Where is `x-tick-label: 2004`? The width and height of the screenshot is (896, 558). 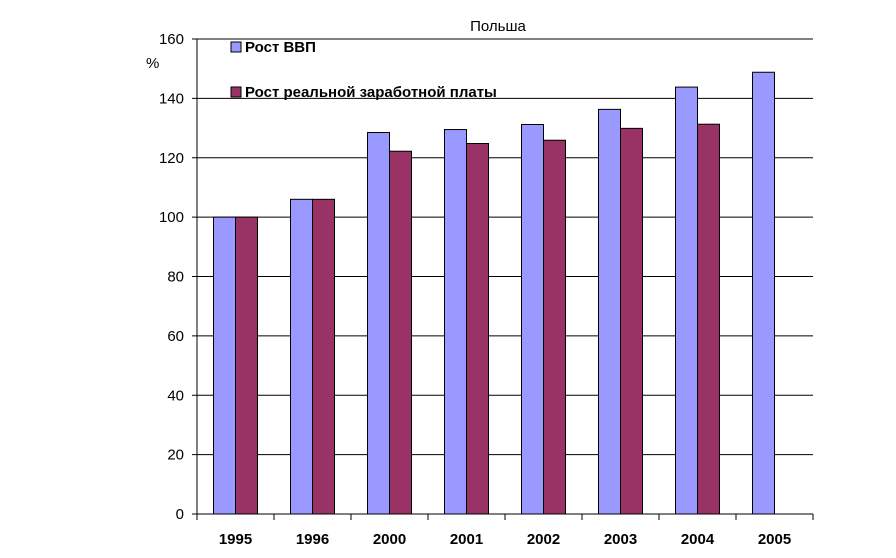
x-tick-label: 2004 is located at coordinates (698, 539).